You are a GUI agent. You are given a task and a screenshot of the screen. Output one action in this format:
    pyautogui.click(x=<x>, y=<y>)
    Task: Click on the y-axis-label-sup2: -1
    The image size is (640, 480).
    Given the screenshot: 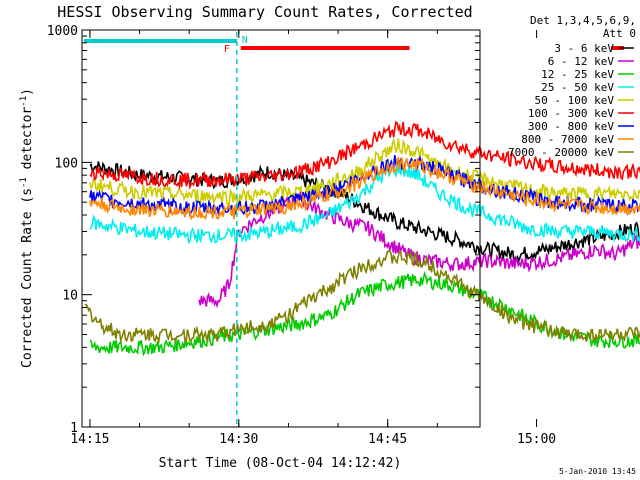 What is the action you would take?
    pyautogui.click(x=24, y=101)
    